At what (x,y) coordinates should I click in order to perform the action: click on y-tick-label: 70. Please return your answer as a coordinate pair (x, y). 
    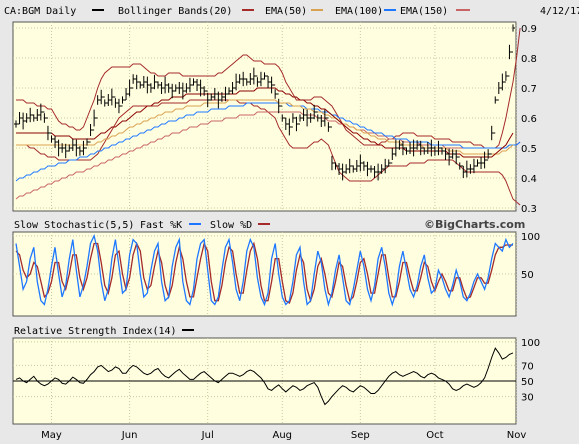
    Looking at the image, I should click on (527, 366).